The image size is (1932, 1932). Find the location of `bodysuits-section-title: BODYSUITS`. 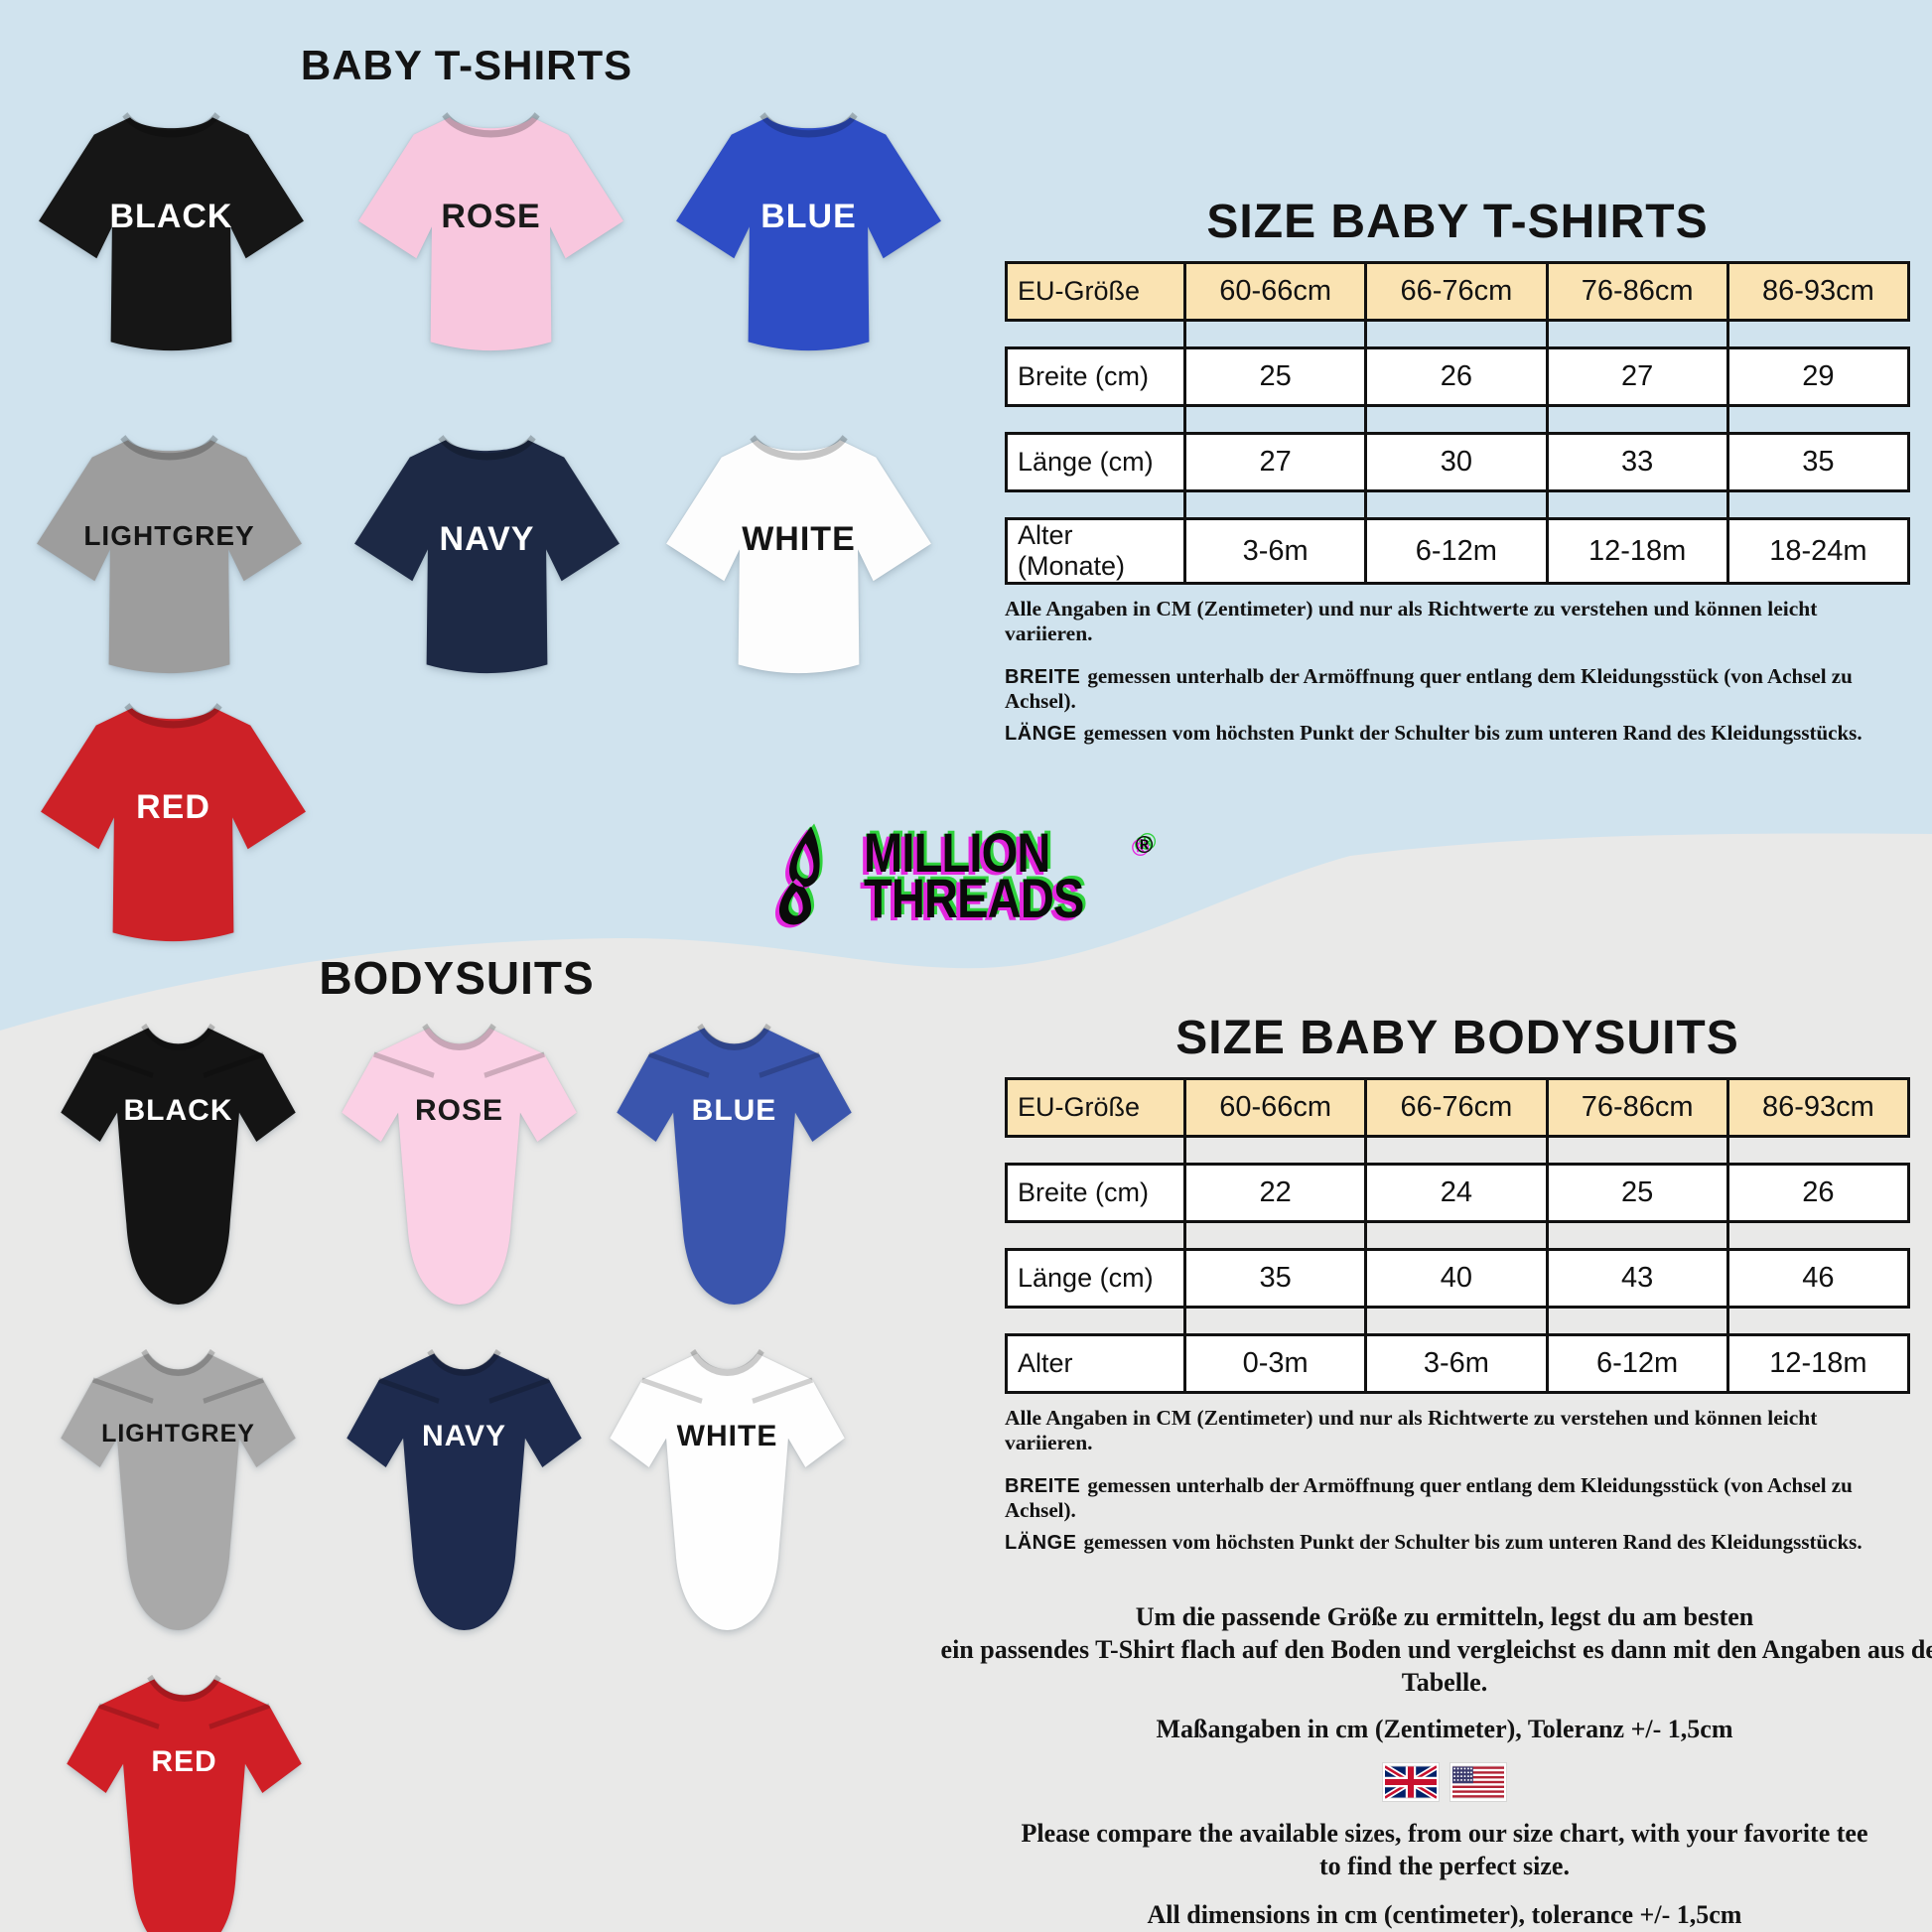

bodysuits-section-title: BODYSUITS is located at coordinates (457, 978).